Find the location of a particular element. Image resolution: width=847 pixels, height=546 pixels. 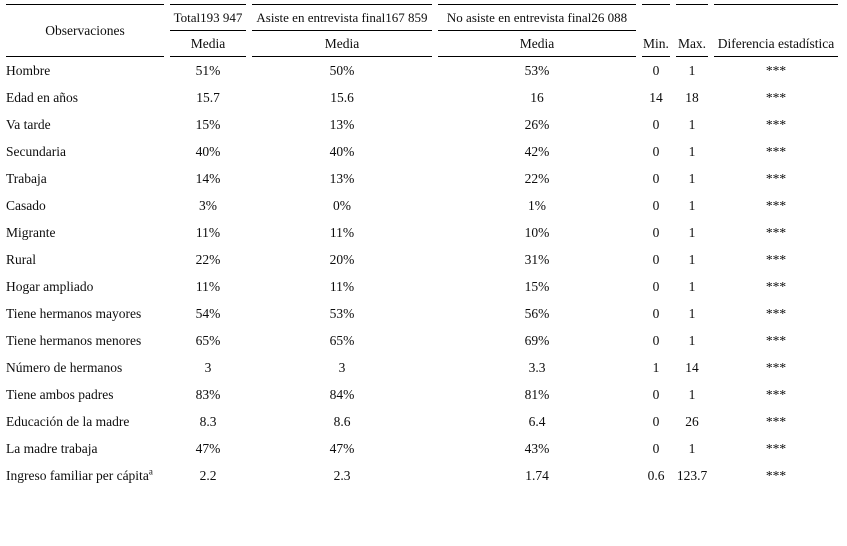

cell-media-no-asiste: 22% is located at coordinates (537, 178).